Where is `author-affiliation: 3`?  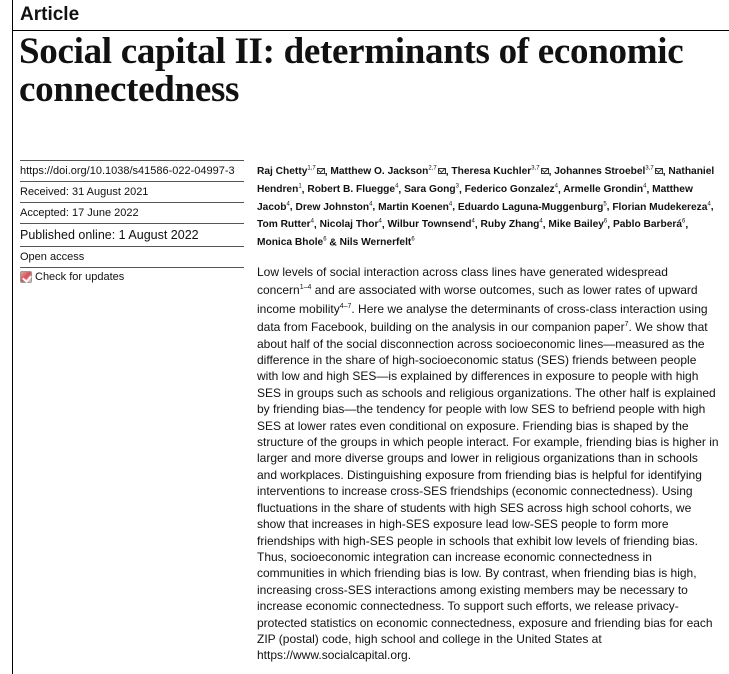
author-affiliation: 3 is located at coordinates (457, 186).